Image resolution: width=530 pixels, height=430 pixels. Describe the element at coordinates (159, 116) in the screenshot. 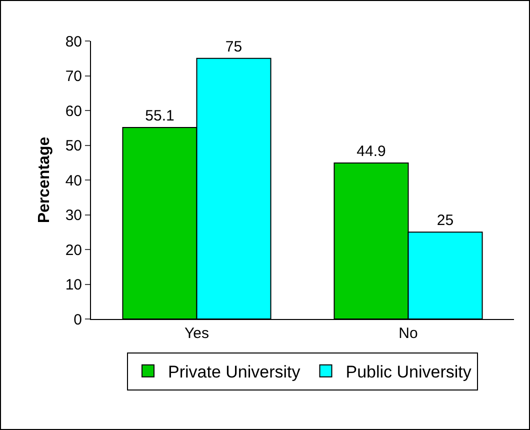

I see `data-label: 55.1` at that location.